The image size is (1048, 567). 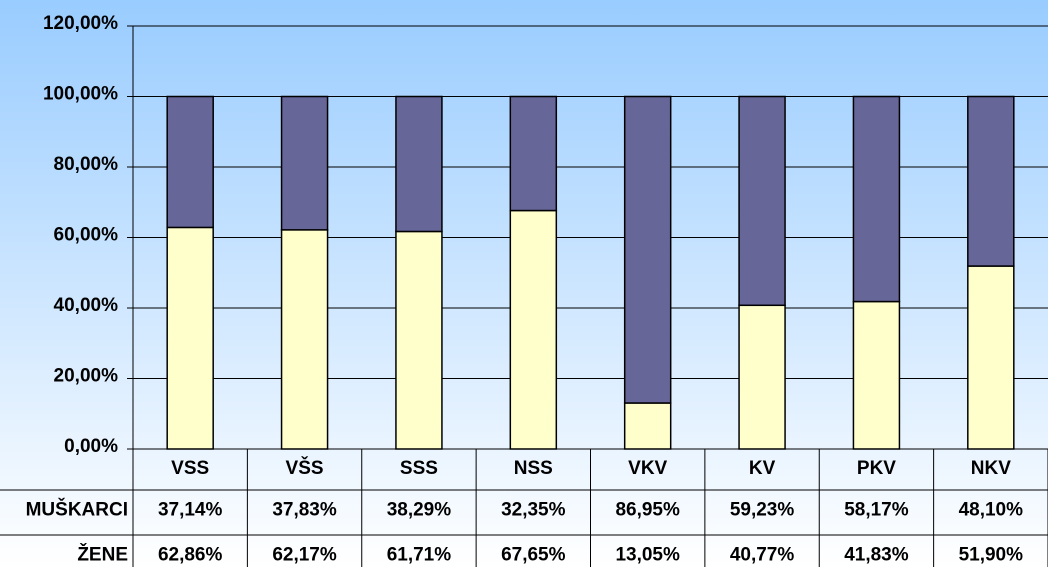 What do you see at coordinates (86, 376) in the screenshot?
I see `y-tick-label: 20,00%` at bounding box center [86, 376].